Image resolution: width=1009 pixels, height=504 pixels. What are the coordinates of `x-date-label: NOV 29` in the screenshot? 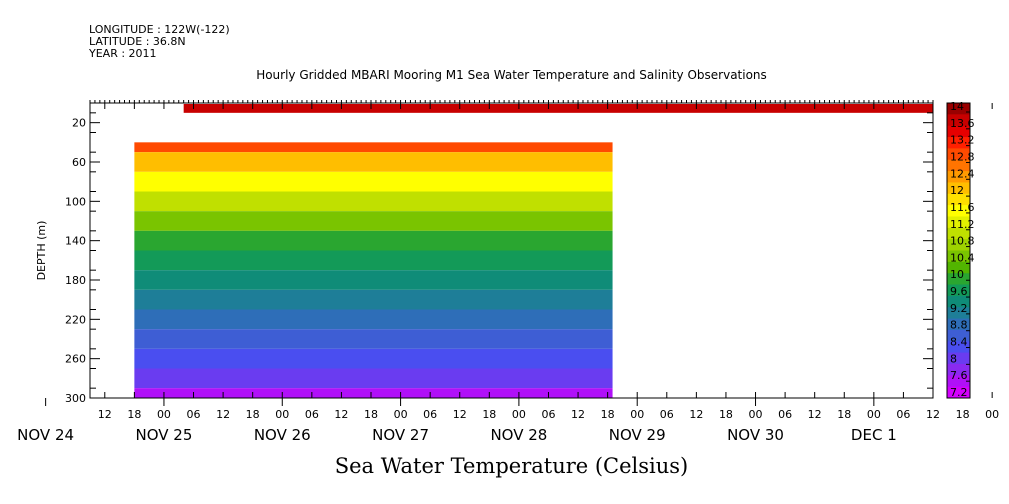 It's located at (637, 435).